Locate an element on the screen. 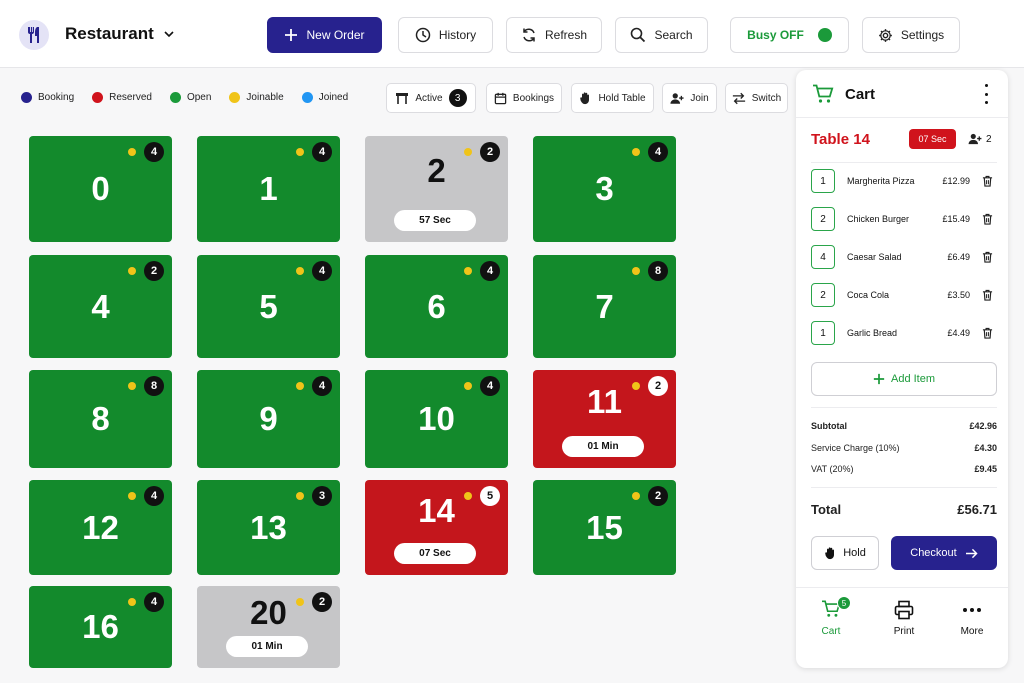  printer-icon is located at coordinates (904, 610).